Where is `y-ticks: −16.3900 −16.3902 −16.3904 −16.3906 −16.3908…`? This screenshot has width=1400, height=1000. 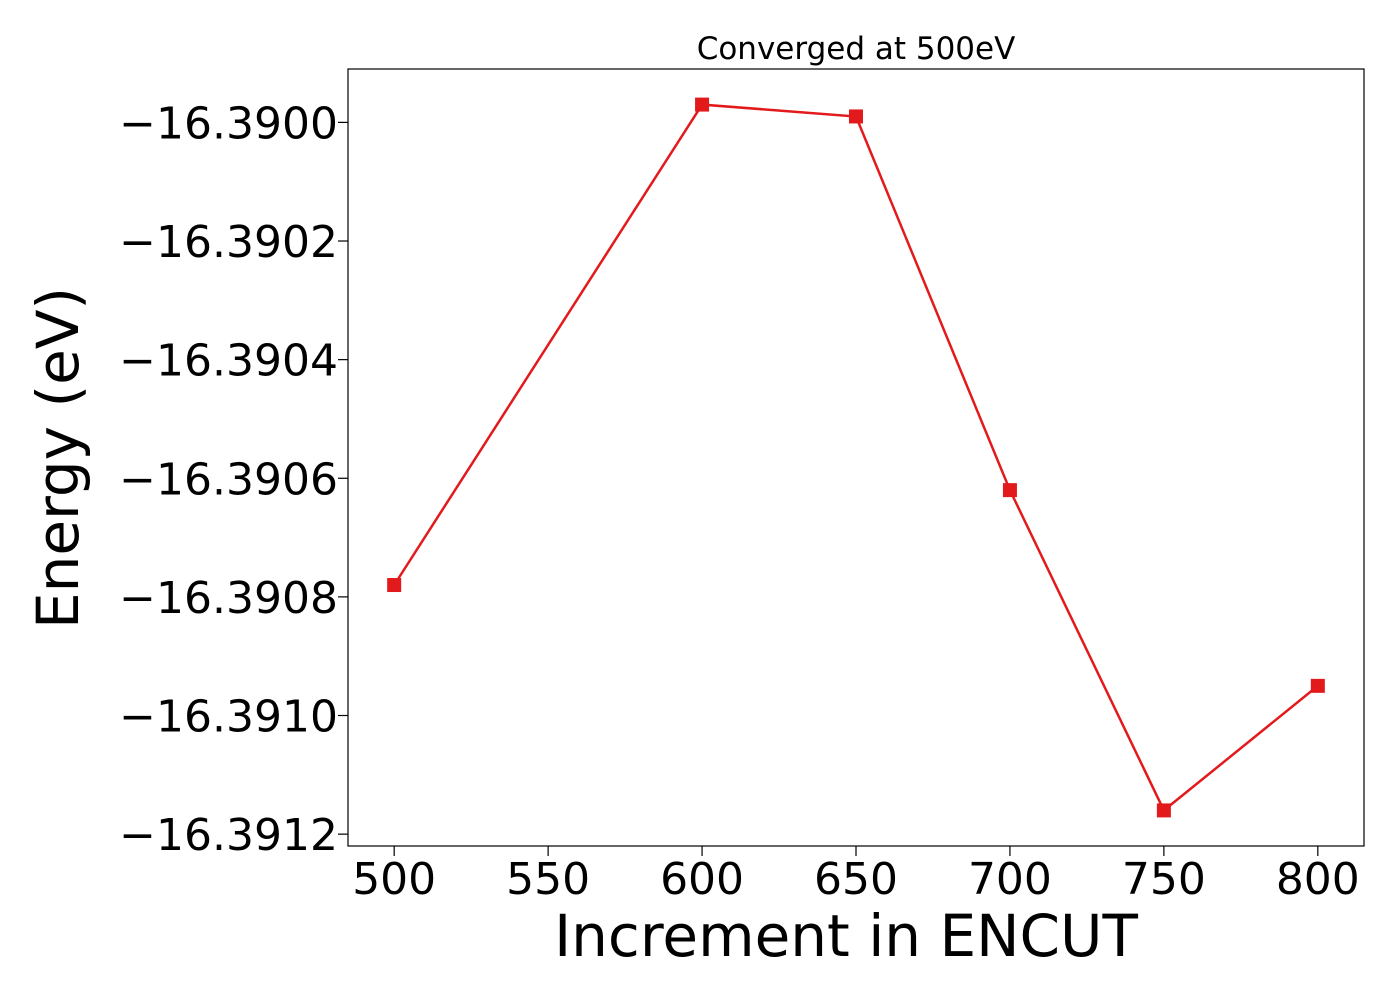 y-ticks: −16.3900 −16.3902 −16.3904 −16.3906 −16.3908… is located at coordinates (233, 479).